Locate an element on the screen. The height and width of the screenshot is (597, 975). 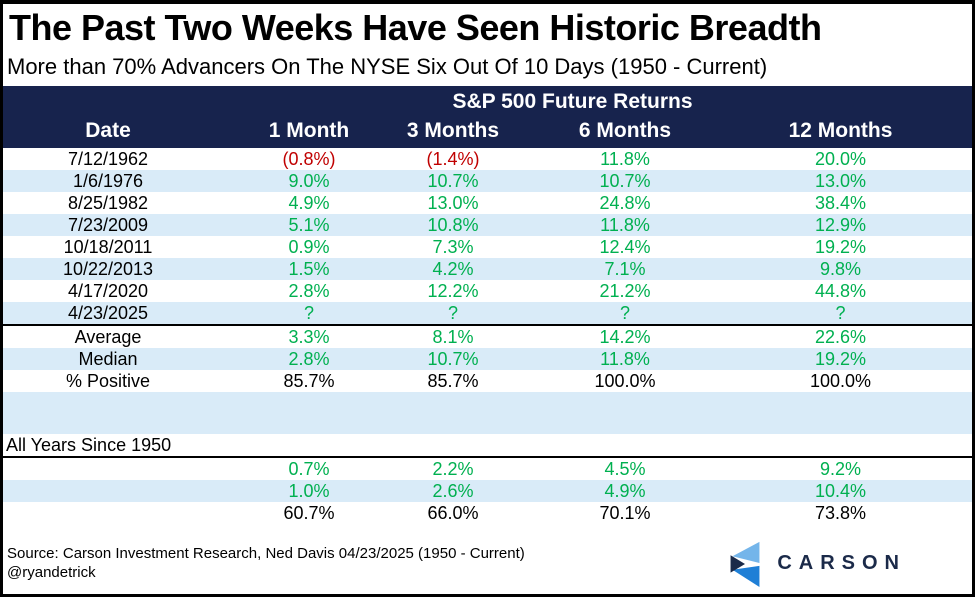
table-cell: 22.6% is located at coordinates (840, 337).